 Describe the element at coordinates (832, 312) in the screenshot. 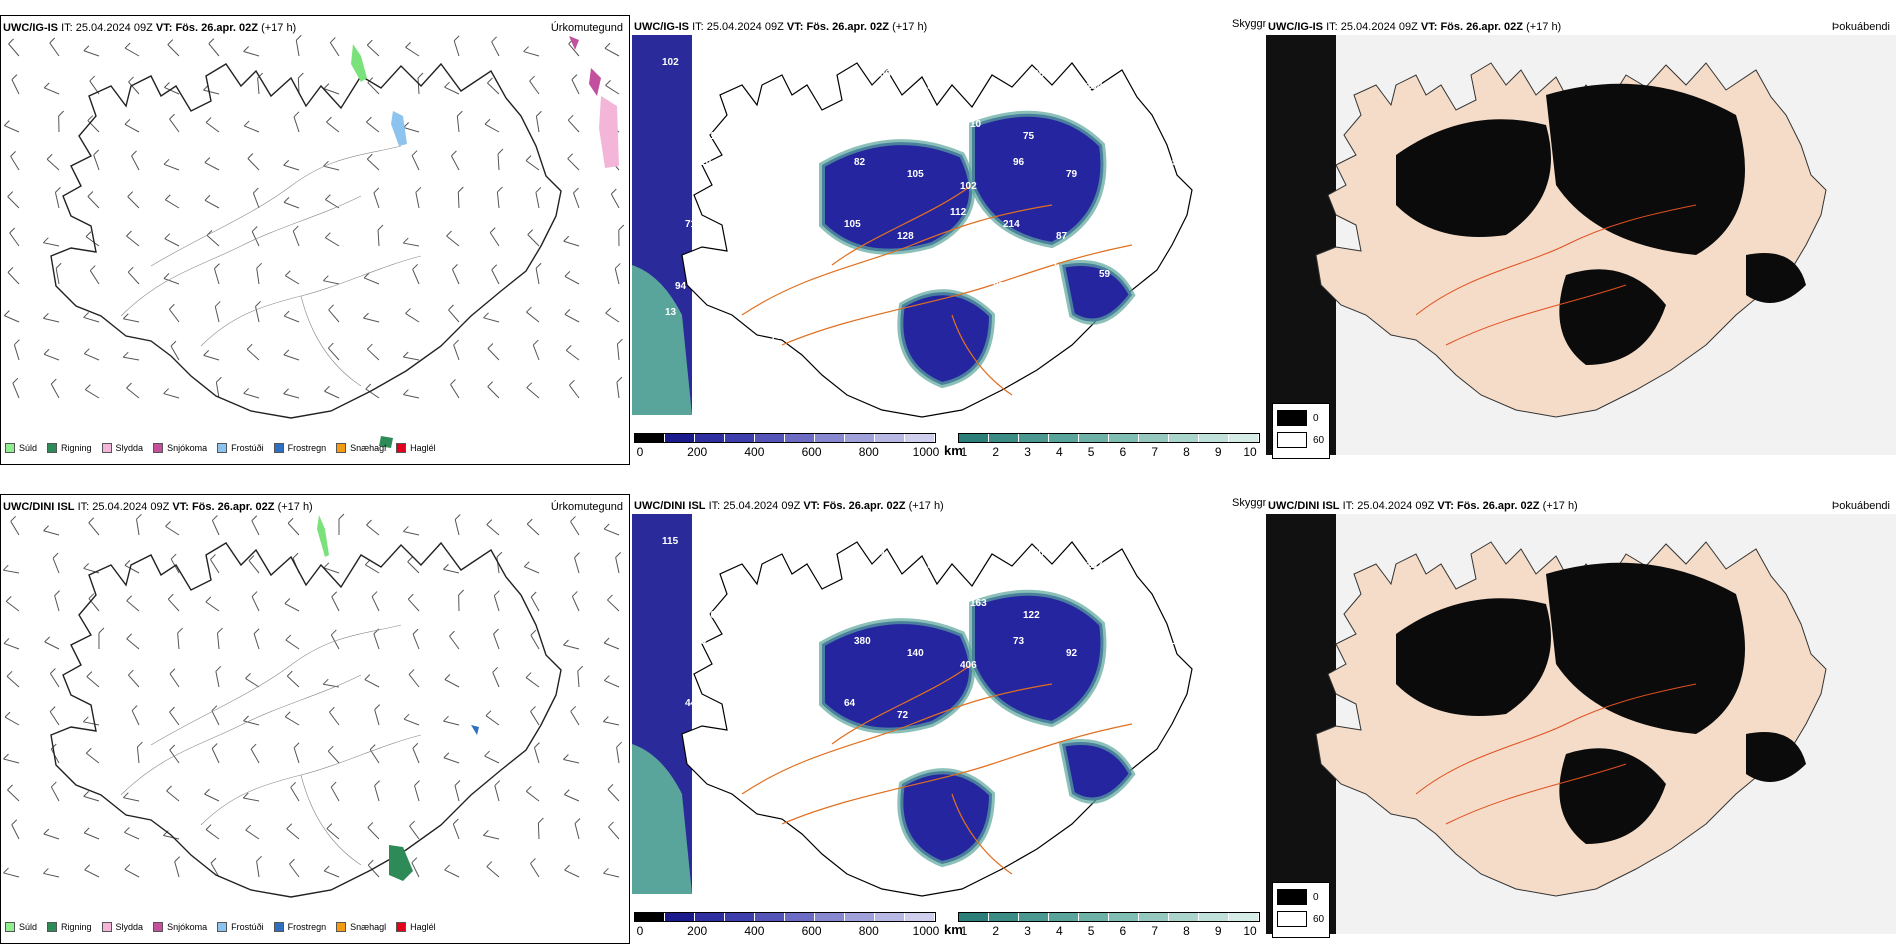

I see `ceiling-value: 107` at that location.